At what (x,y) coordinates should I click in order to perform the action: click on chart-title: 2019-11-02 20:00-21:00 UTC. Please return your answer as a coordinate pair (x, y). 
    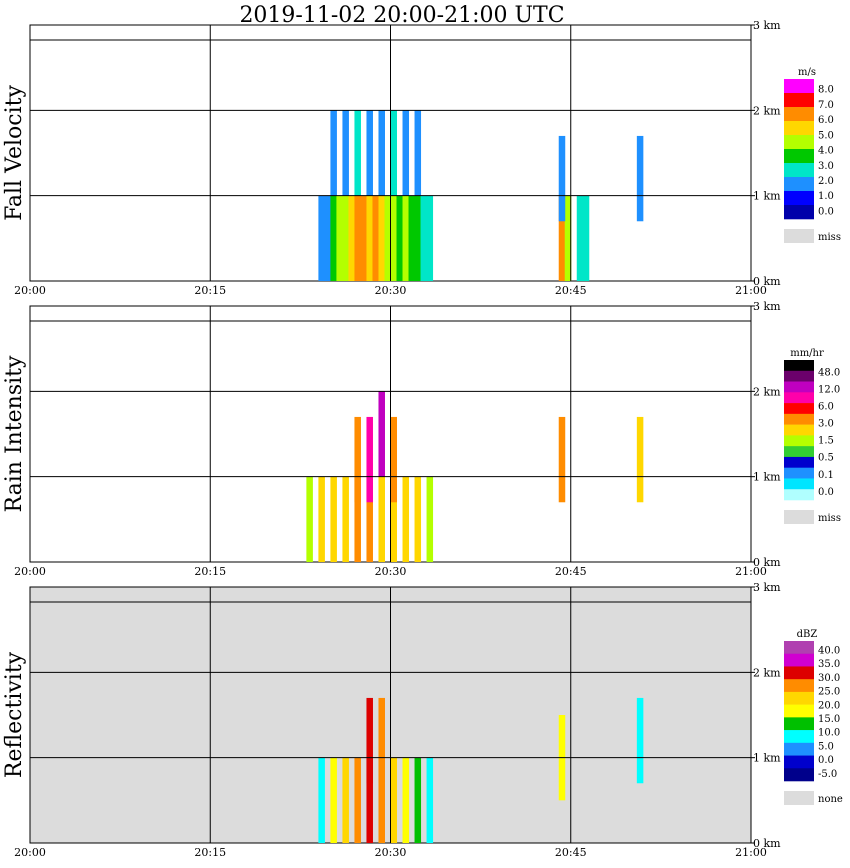
    Looking at the image, I should click on (401, 15).